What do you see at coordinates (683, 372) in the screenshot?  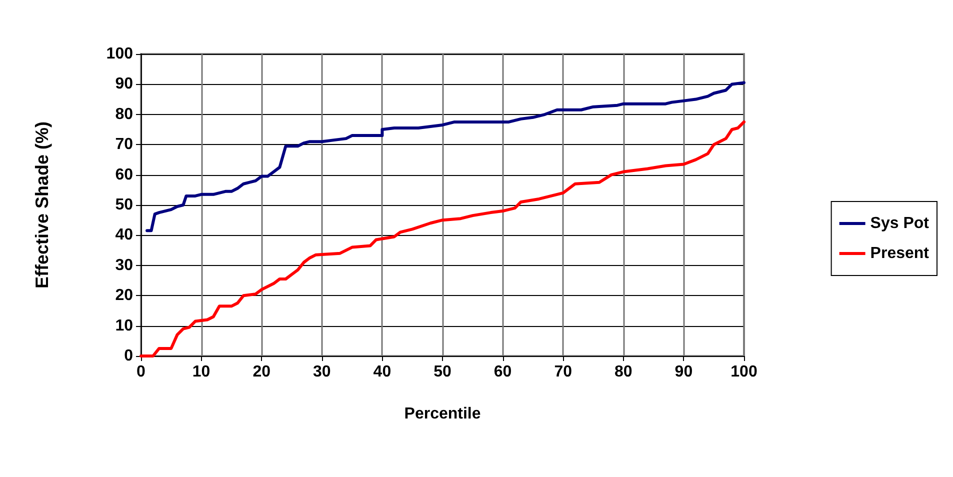 I see `x-tick-label: 90` at bounding box center [683, 372].